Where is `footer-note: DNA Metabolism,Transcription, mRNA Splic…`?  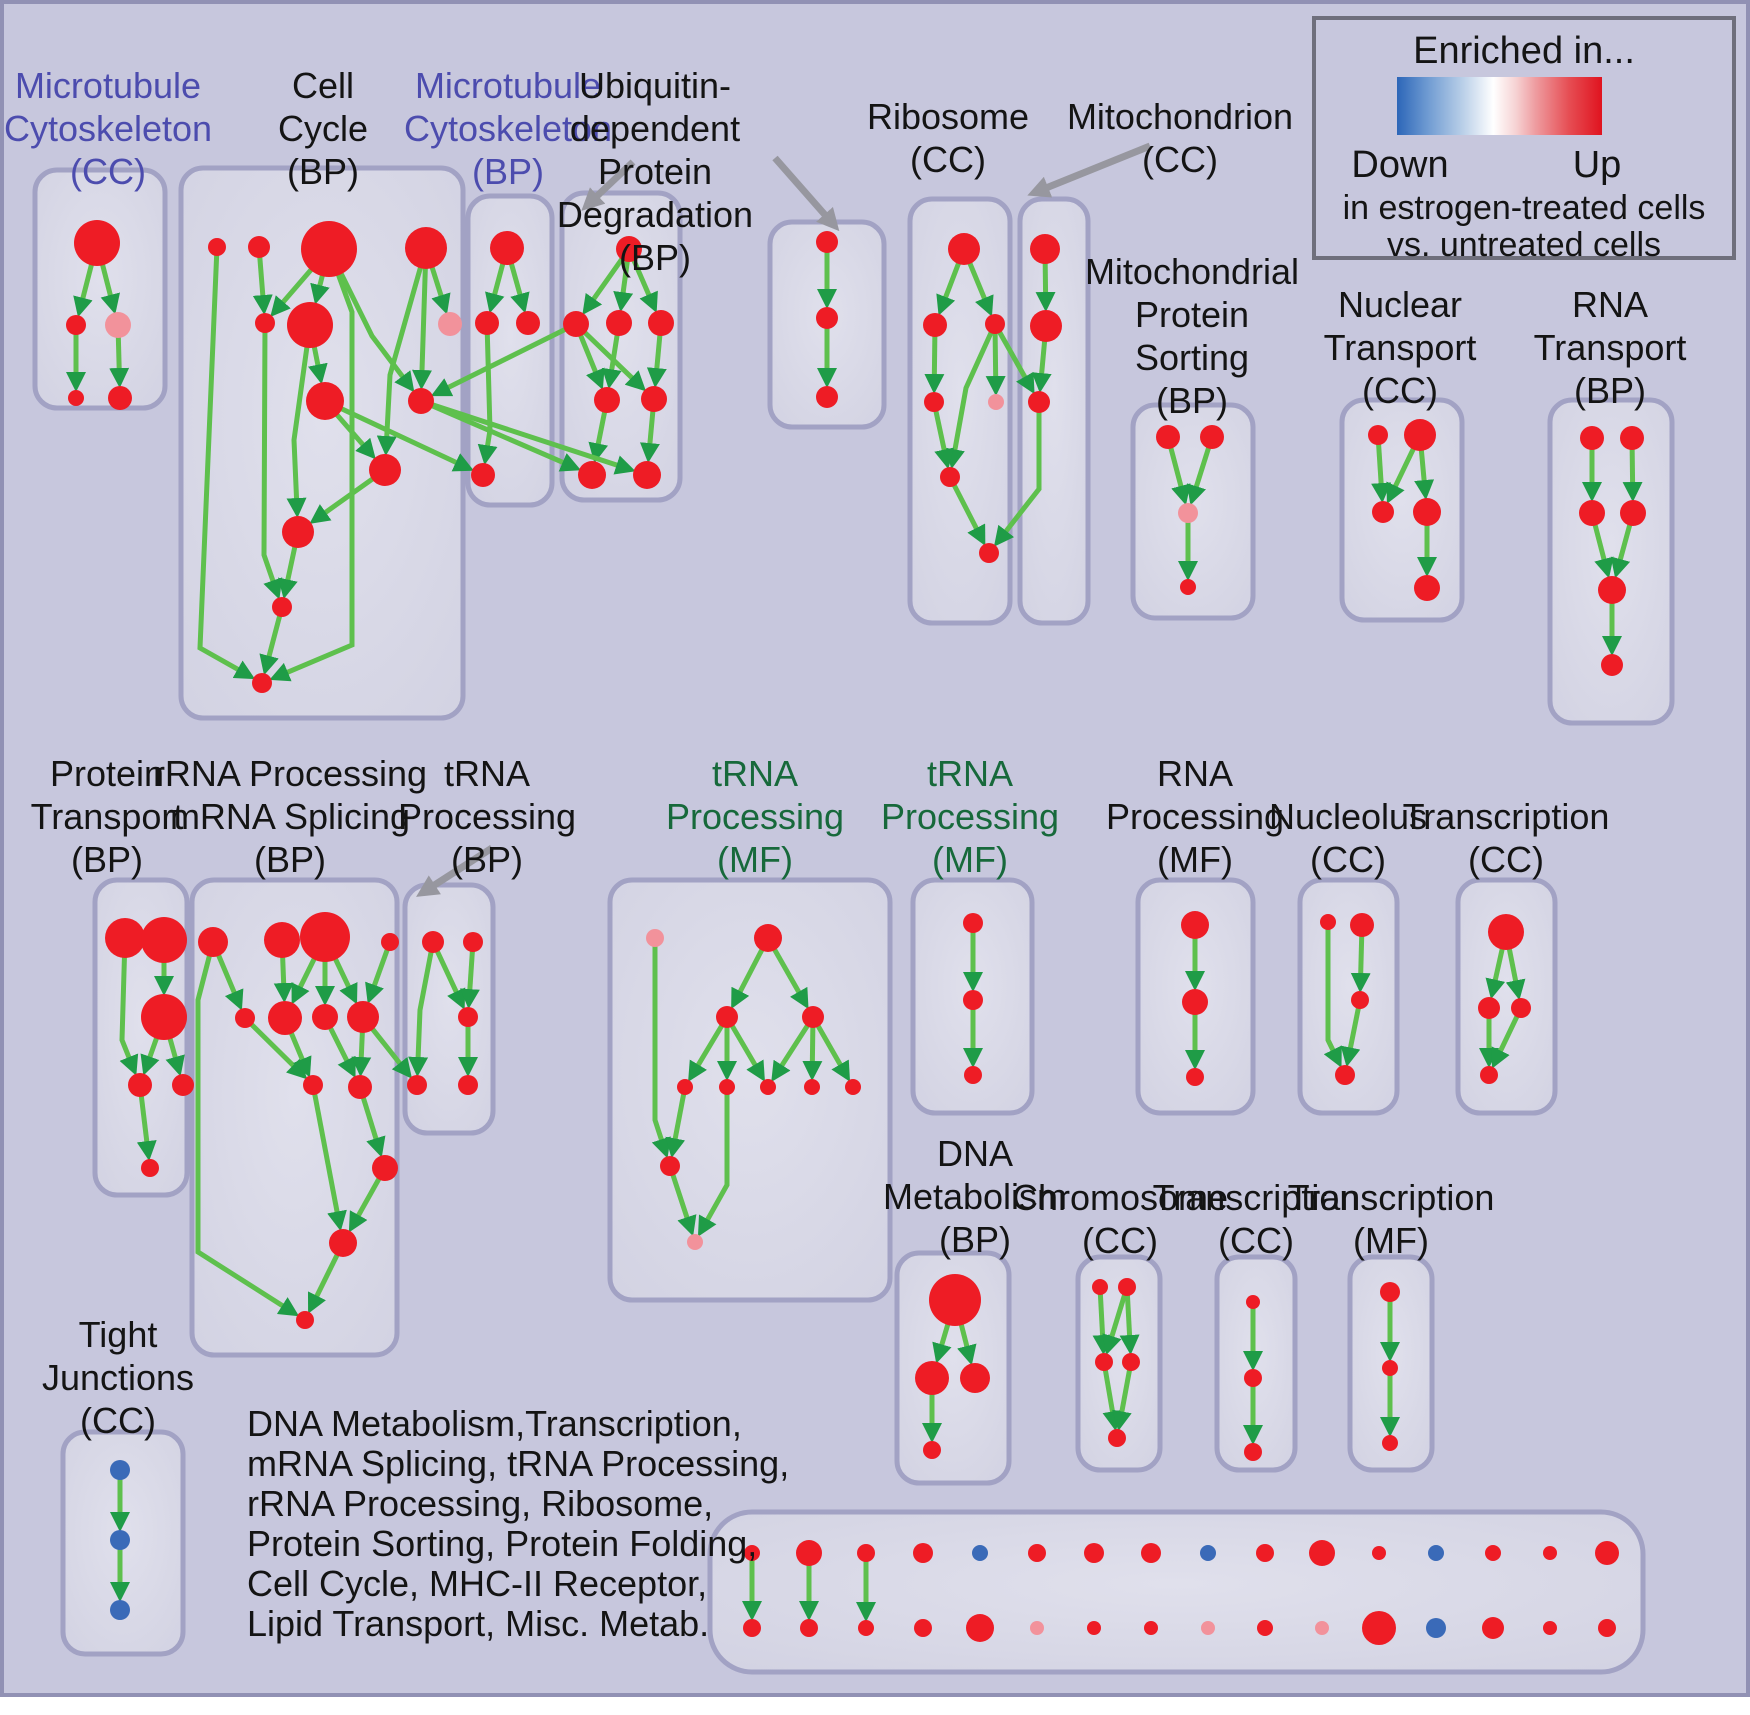 footer-note: DNA Metabolism,Transcription, mRNA Splic… is located at coordinates (518, 1523).